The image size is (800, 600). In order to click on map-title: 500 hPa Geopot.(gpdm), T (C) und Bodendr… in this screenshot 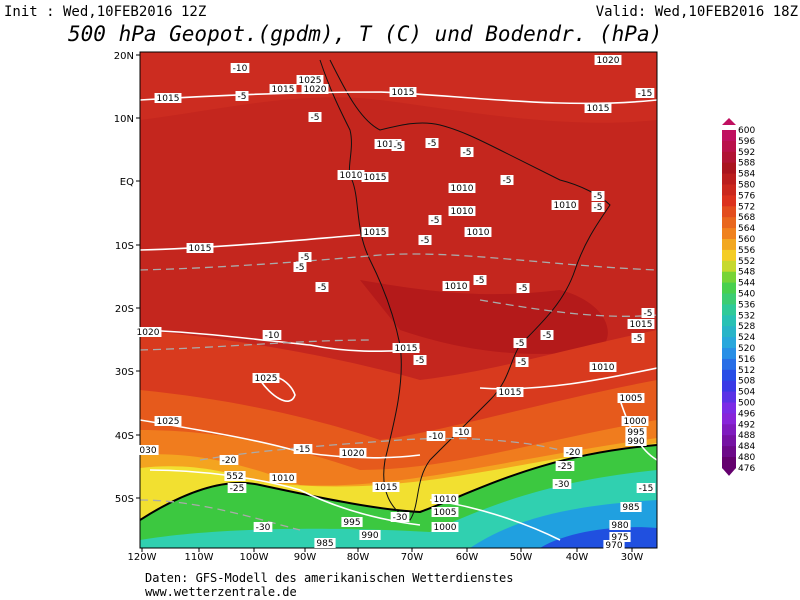, I will do `click(365, 34)`.